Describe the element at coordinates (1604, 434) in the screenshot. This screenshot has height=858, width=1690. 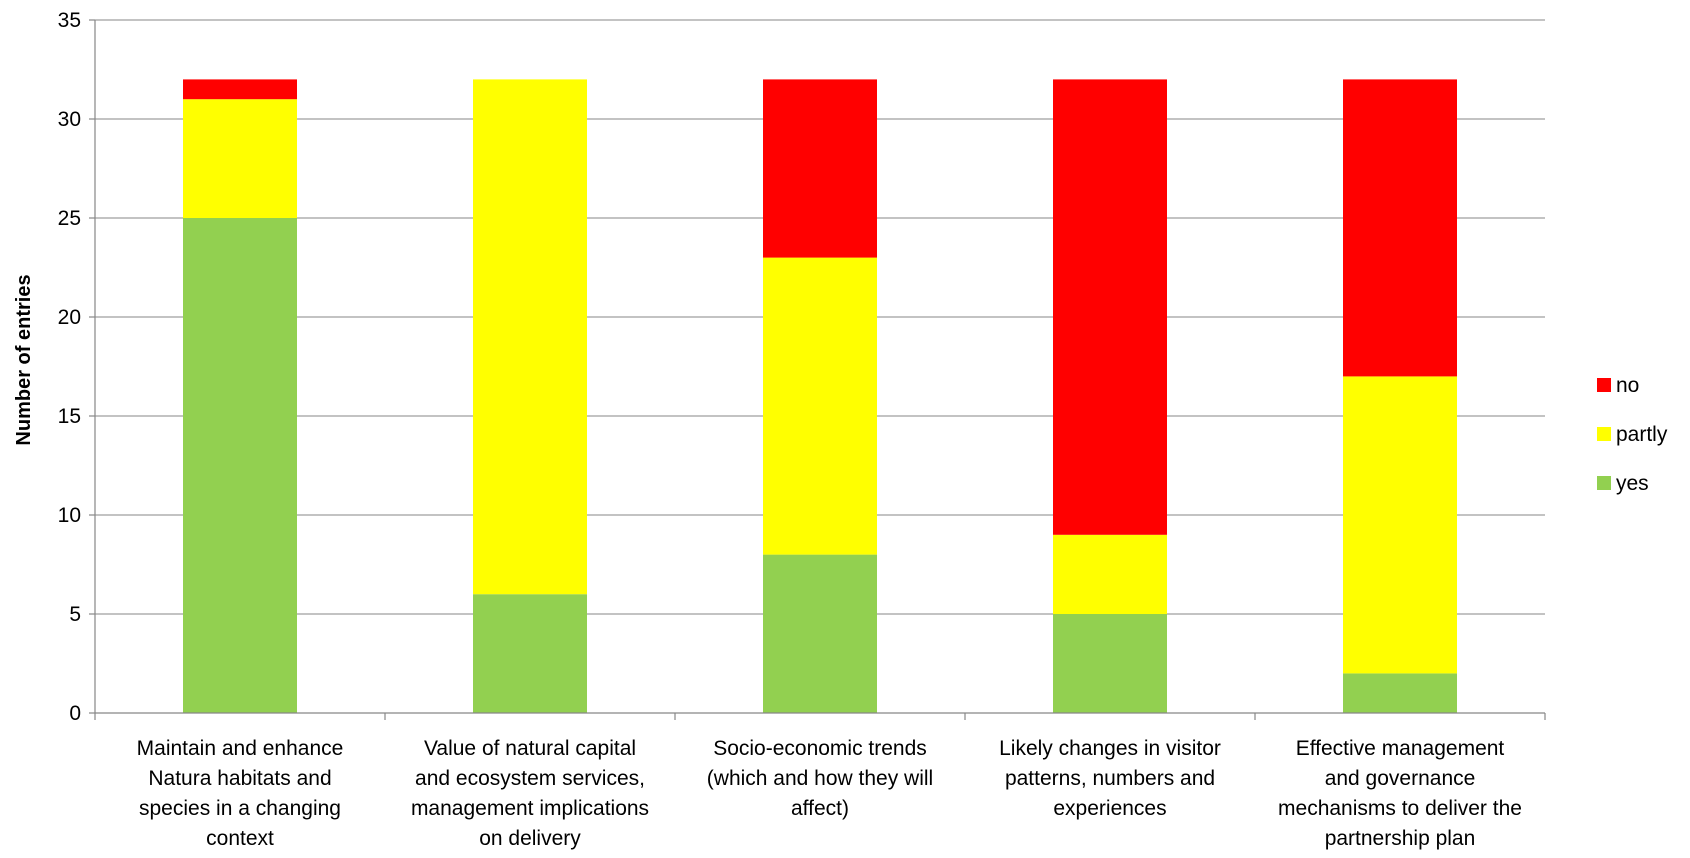
I see `legend-swatch-partly` at that location.